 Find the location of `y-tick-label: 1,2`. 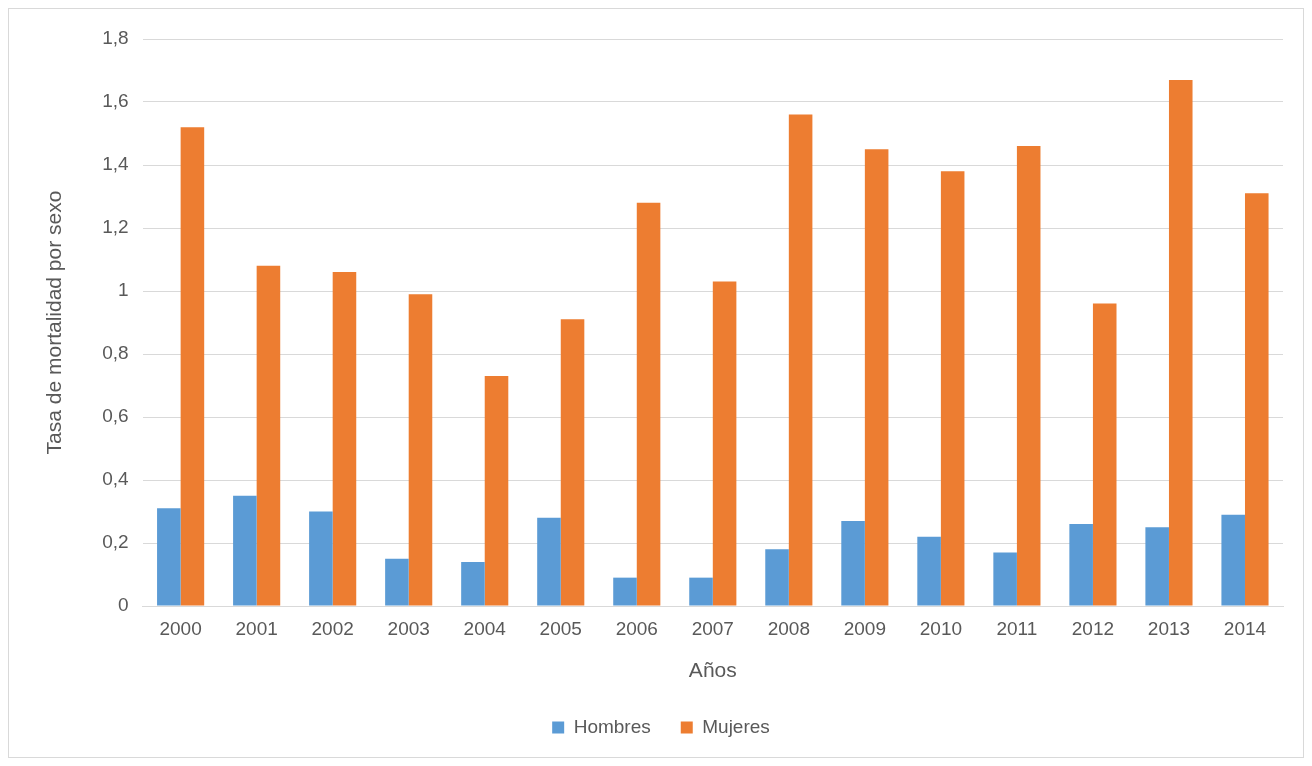

y-tick-label: 1,2 is located at coordinates (115, 227).